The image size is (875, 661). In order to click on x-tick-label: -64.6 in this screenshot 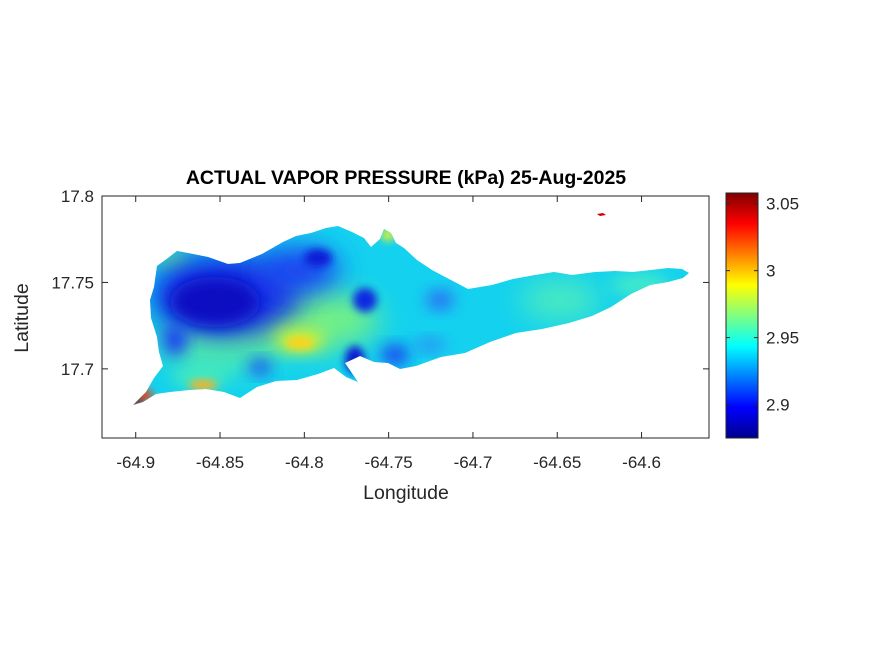, I will do `click(641, 462)`.